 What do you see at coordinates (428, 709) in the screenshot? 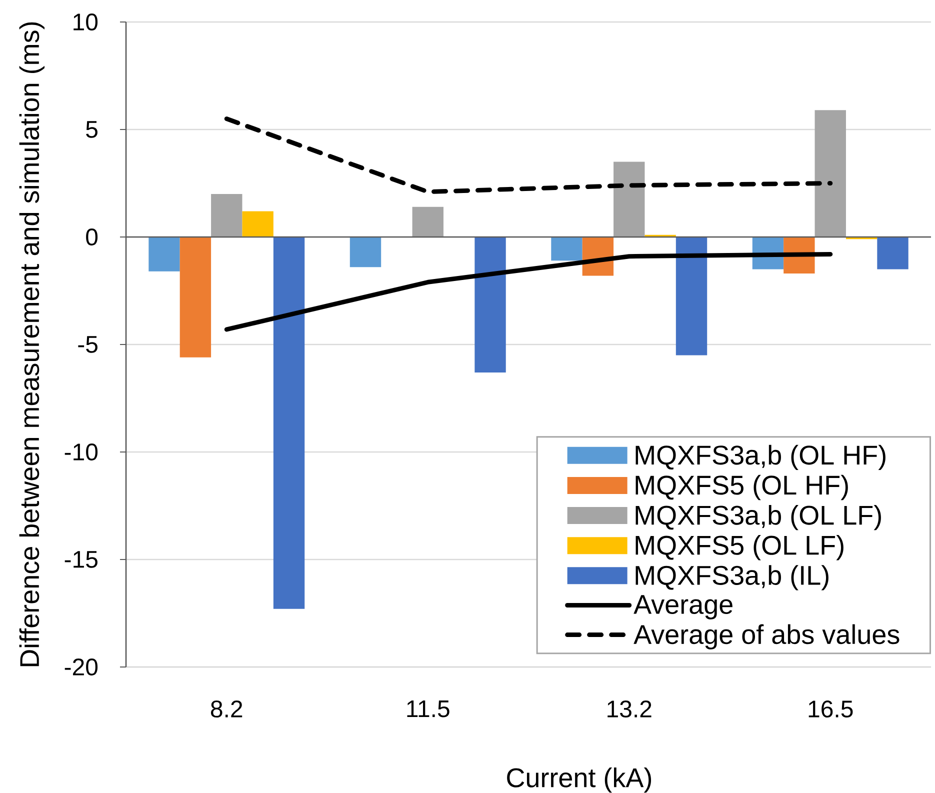
I see `x-tick-label: 11.5` at bounding box center [428, 709].